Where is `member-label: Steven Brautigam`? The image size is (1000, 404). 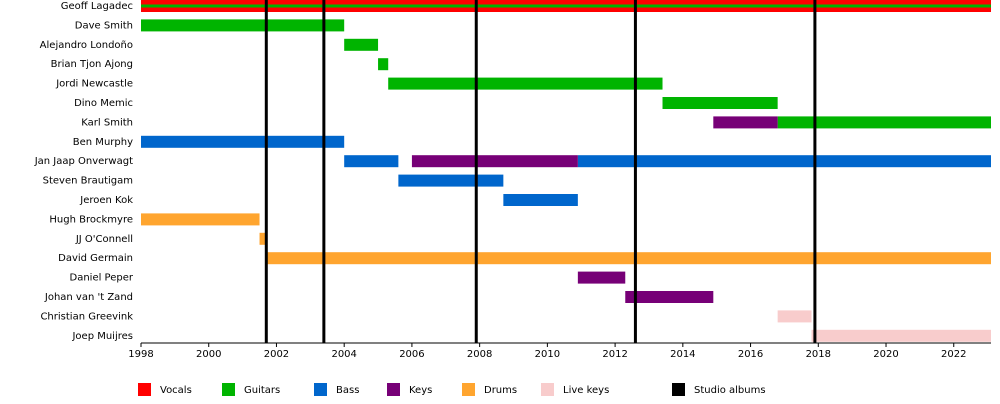
member-label: Steven Brautigam is located at coordinates (88, 181).